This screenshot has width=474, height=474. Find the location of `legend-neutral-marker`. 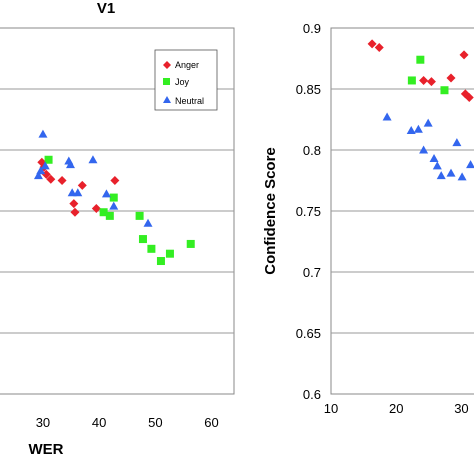

legend-neutral-marker is located at coordinates (167, 99).